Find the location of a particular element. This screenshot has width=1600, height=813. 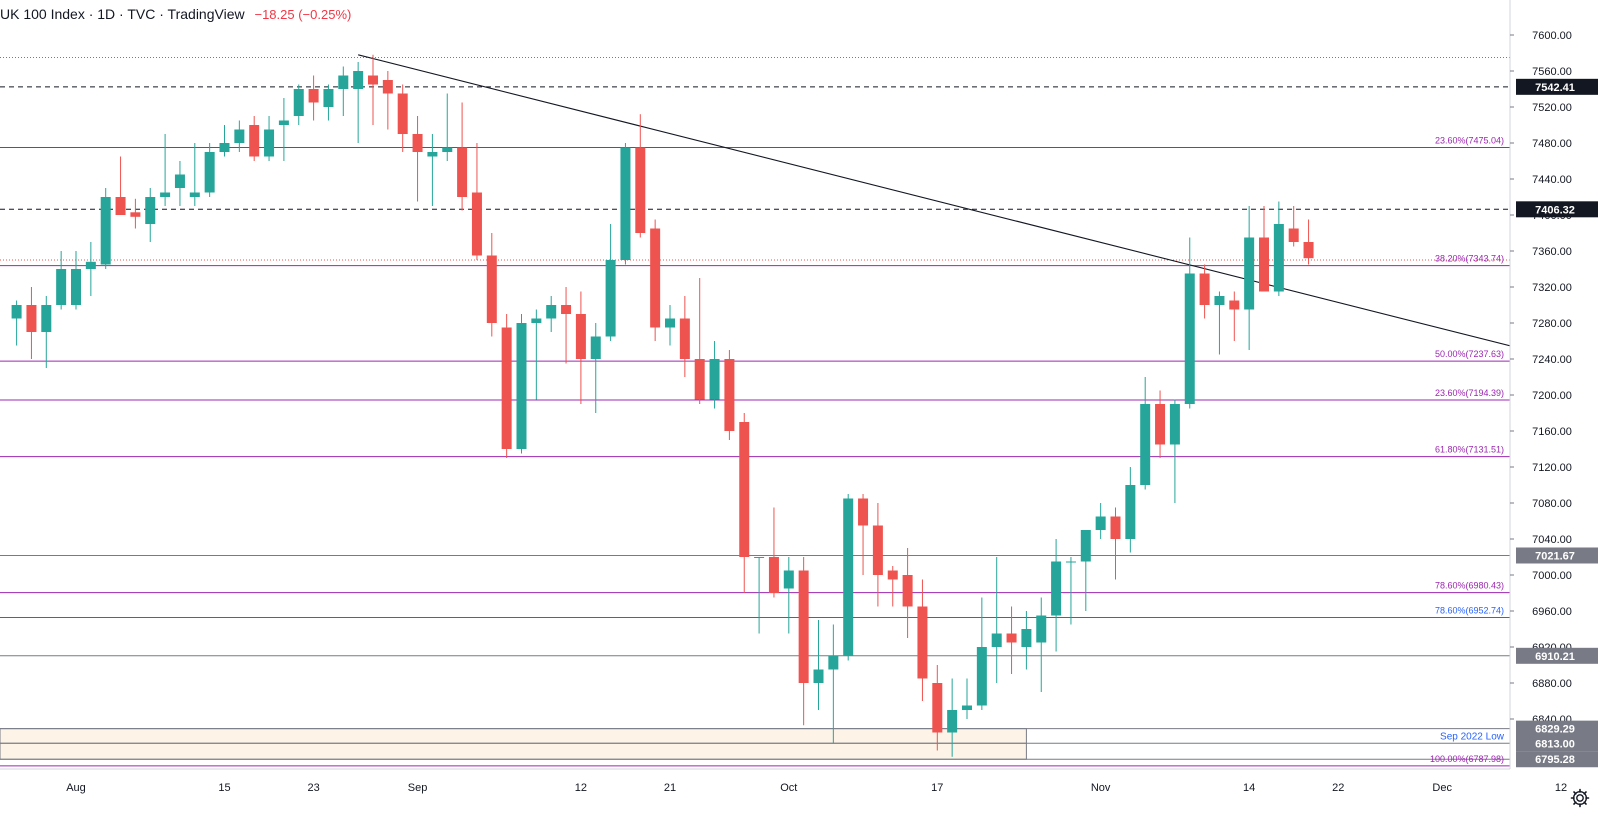

symbol-title: UK 100 Index · 1D · TVC · TradingView is located at coordinates (122, 14).